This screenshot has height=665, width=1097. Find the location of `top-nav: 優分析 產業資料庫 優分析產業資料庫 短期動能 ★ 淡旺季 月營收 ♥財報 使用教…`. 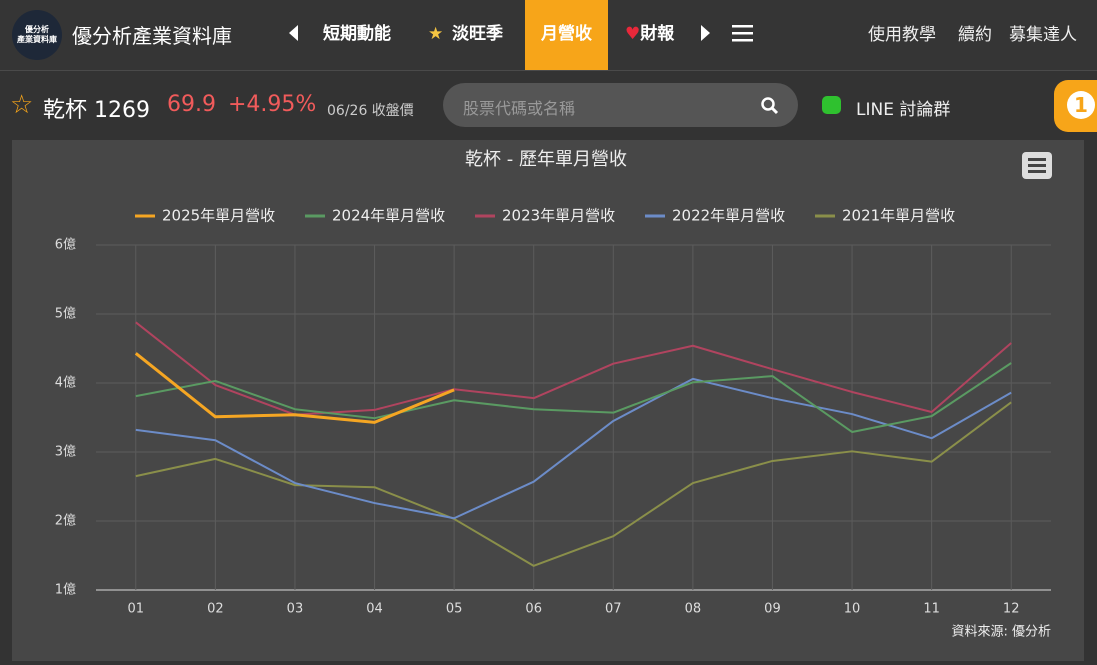

top-nav: 優分析 產業資料庫 優分析產業資料庫 短期動能 ★ 淡旺季 月營收 ♥財報 使用教… is located at coordinates (548, 35).